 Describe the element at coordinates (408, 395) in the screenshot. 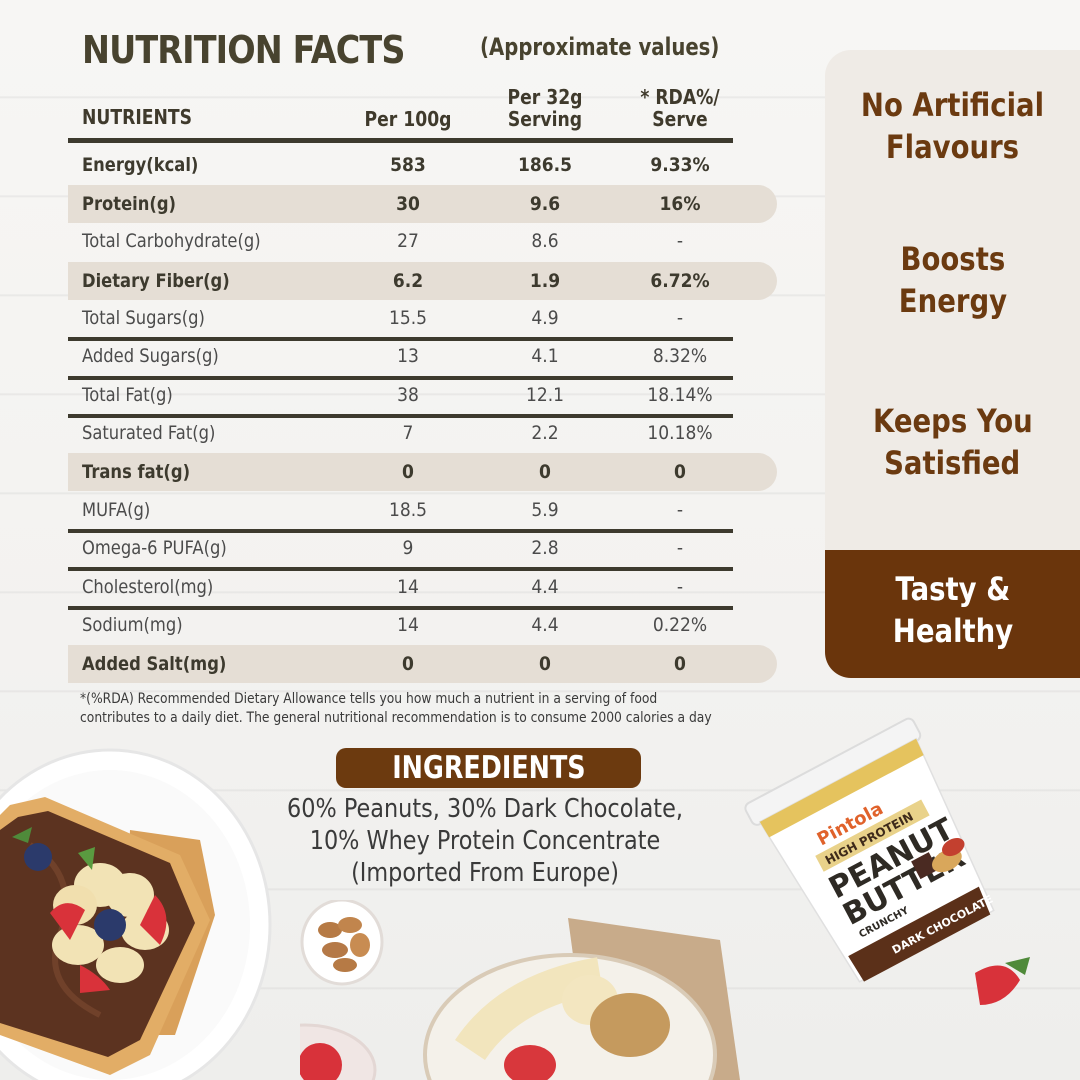

I see `per-100g-value: 38` at that location.